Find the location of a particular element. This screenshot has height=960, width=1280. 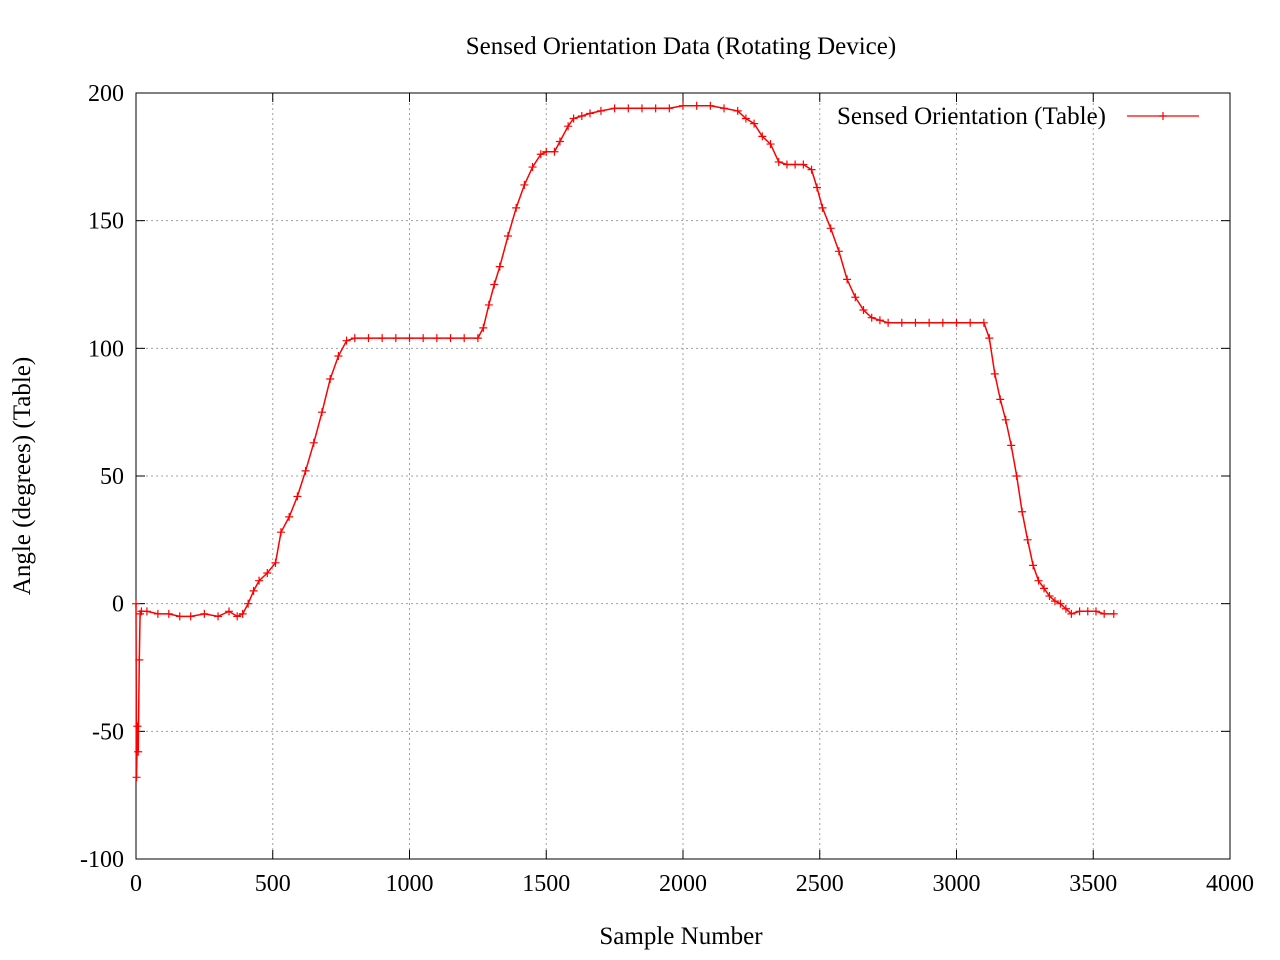

x-tick-label: 3500 is located at coordinates (1093, 884).